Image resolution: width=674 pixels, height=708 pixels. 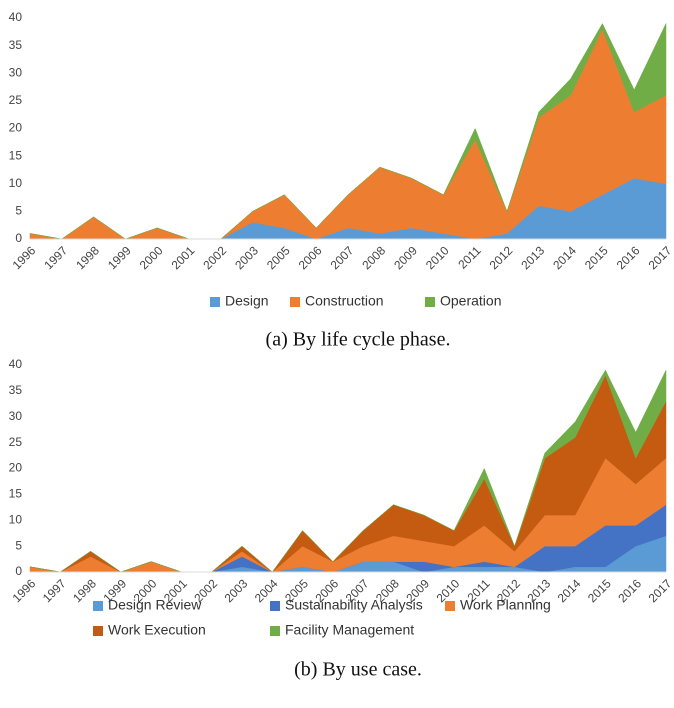 I want to click on legend-label: Design, so click(x=247, y=301).